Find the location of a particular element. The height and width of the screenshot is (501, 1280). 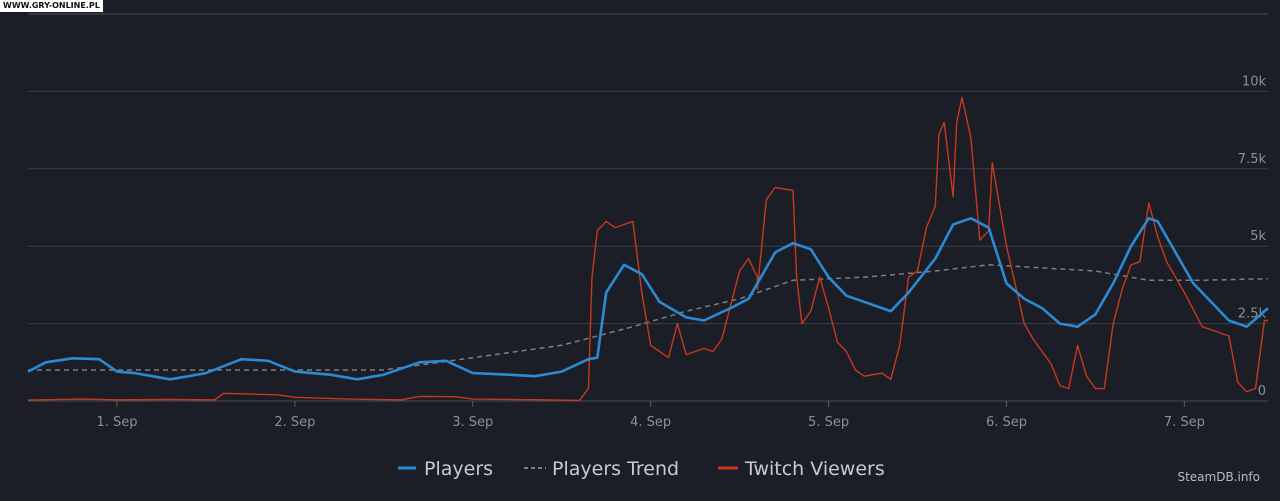

legend-item-players-trend: Players Trend is located at coordinates (601, 469).